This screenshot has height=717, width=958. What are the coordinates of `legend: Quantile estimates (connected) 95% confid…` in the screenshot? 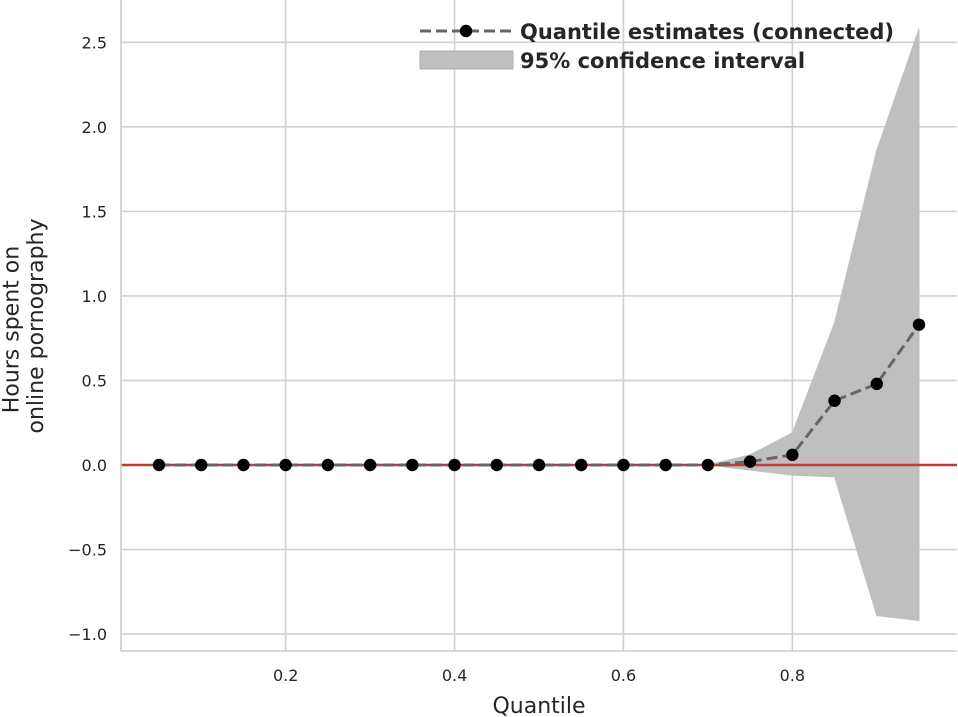 It's located at (656, 46).